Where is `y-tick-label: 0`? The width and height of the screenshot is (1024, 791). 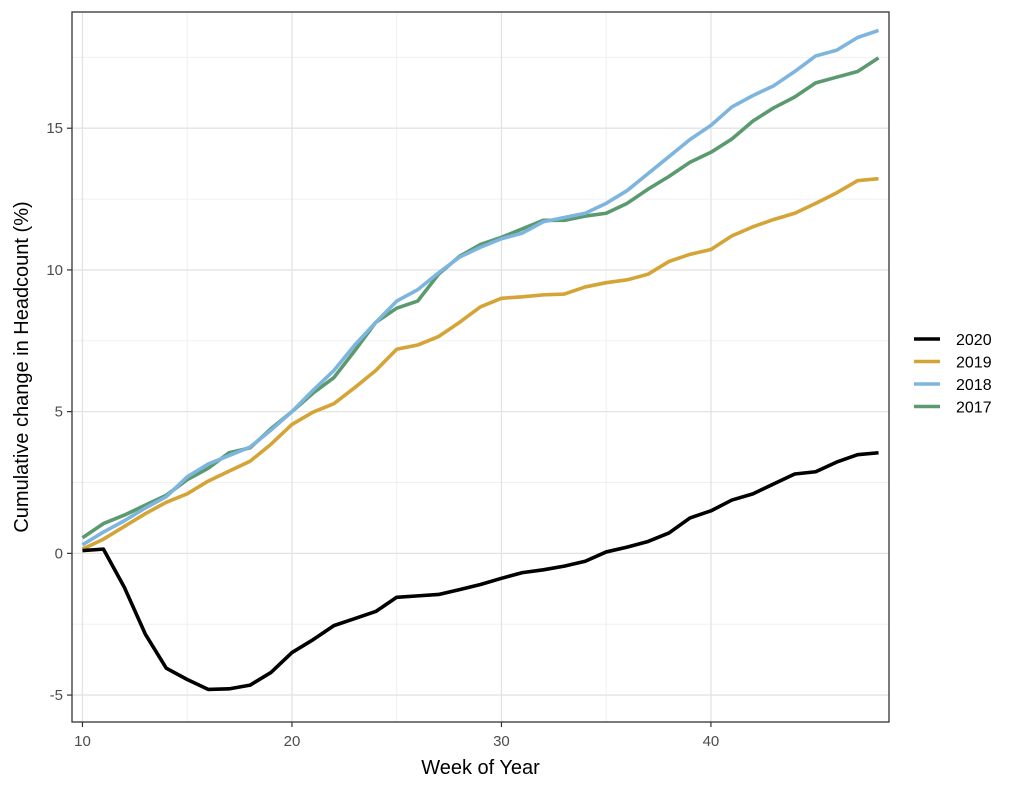
y-tick-label: 0 is located at coordinates (59, 553).